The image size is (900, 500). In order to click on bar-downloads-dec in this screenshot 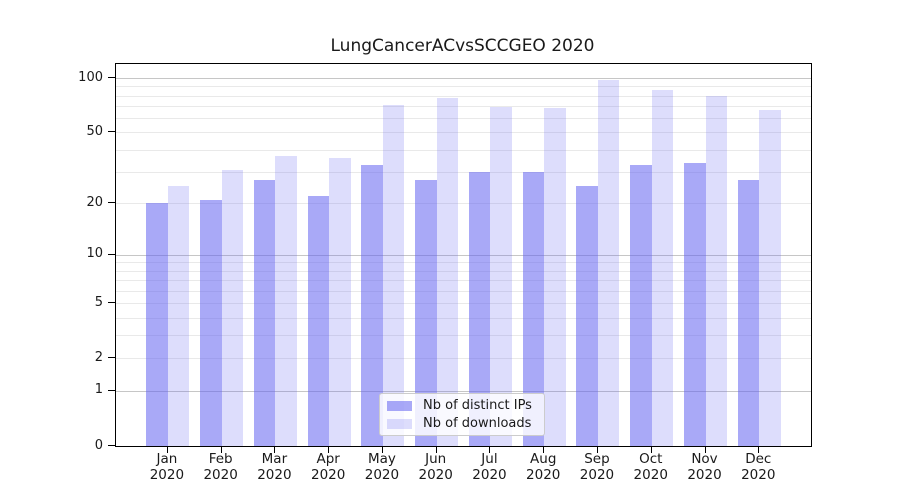, I will do `click(770, 277)`.